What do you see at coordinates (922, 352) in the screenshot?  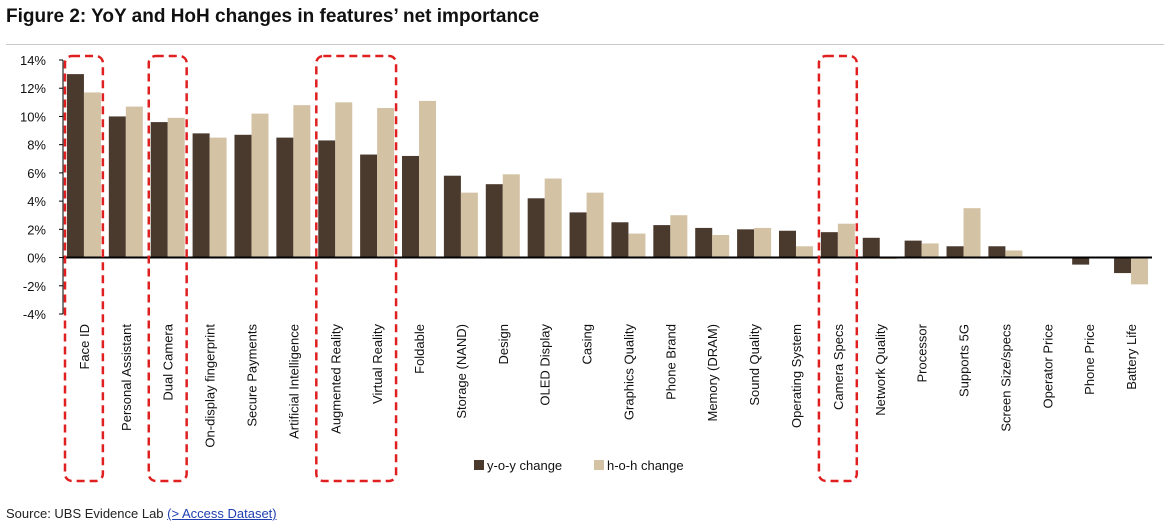 I see `category-label: Processor` at bounding box center [922, 352].